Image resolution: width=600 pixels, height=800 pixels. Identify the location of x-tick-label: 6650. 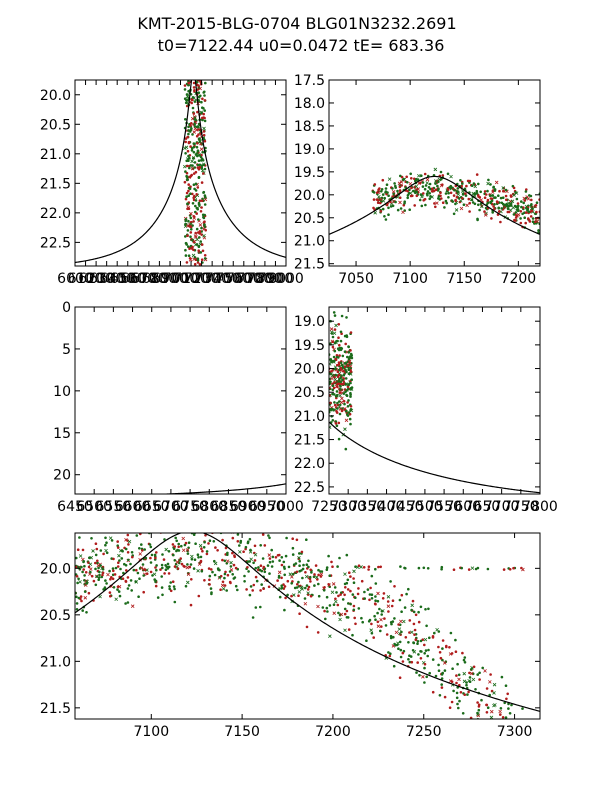
(152, 507).